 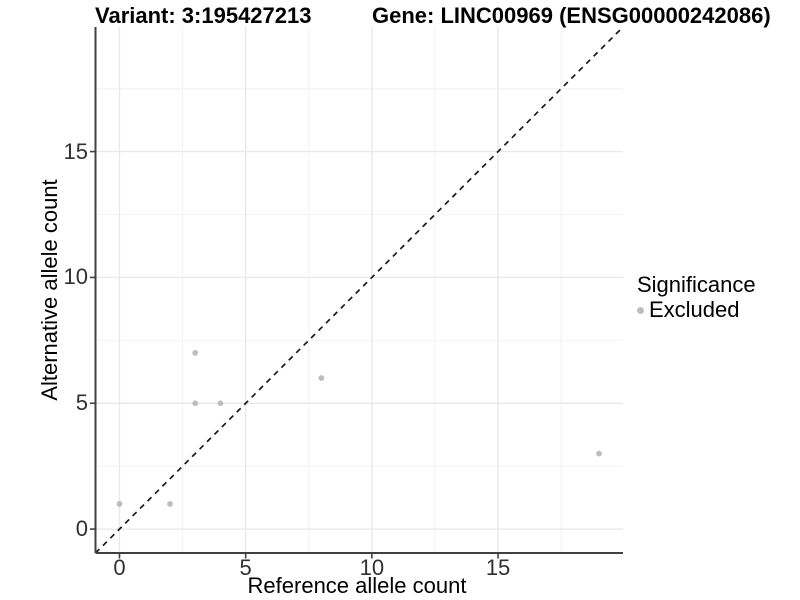 I want to click on x-axis-tick-label: 0, so click(x=119, y=567).